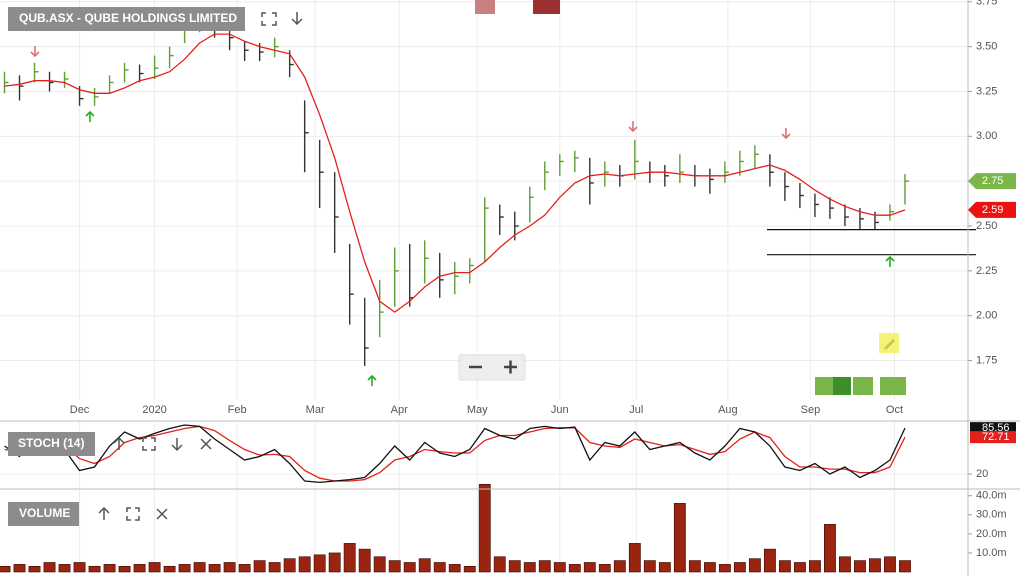 This screenshot has height=576, width=1020. I want to click on price-tag-label: 2.59, so click(992, 210).